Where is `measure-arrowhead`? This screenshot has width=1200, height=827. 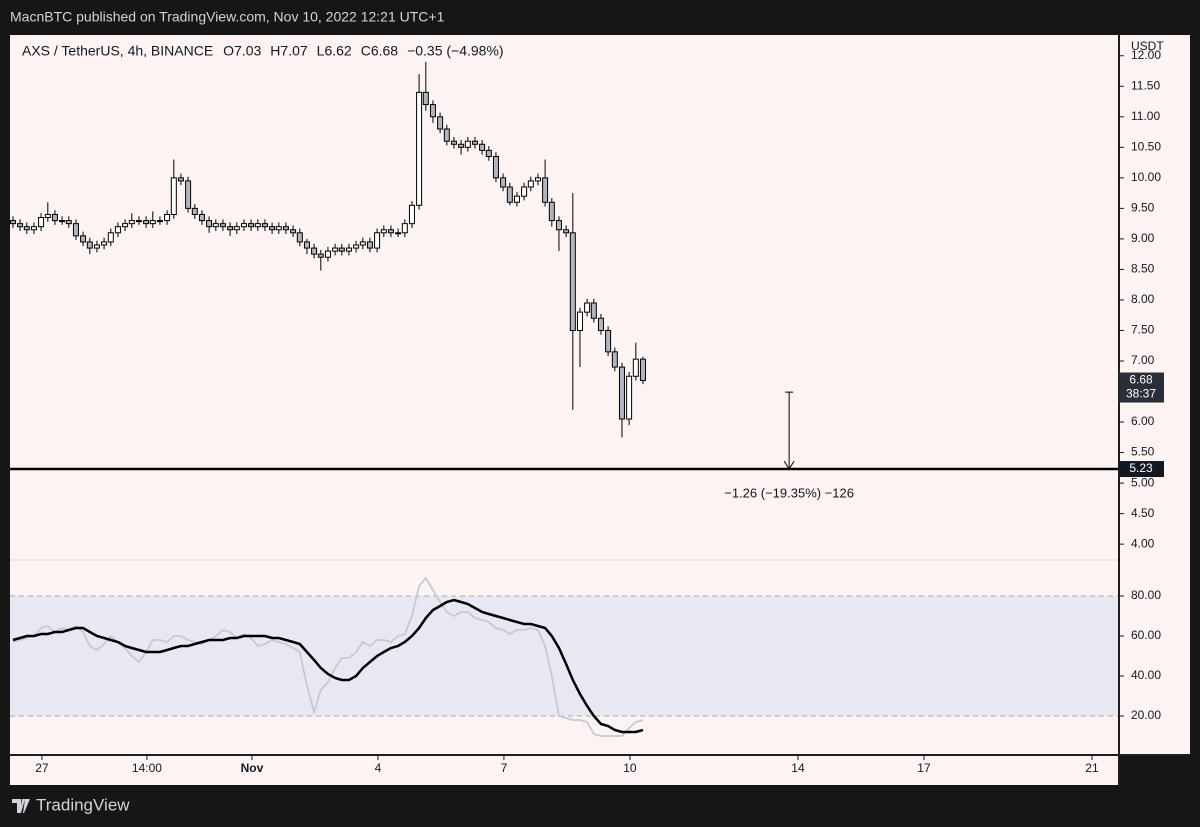 measure-arrowhead is located at coordinates (789, 465).